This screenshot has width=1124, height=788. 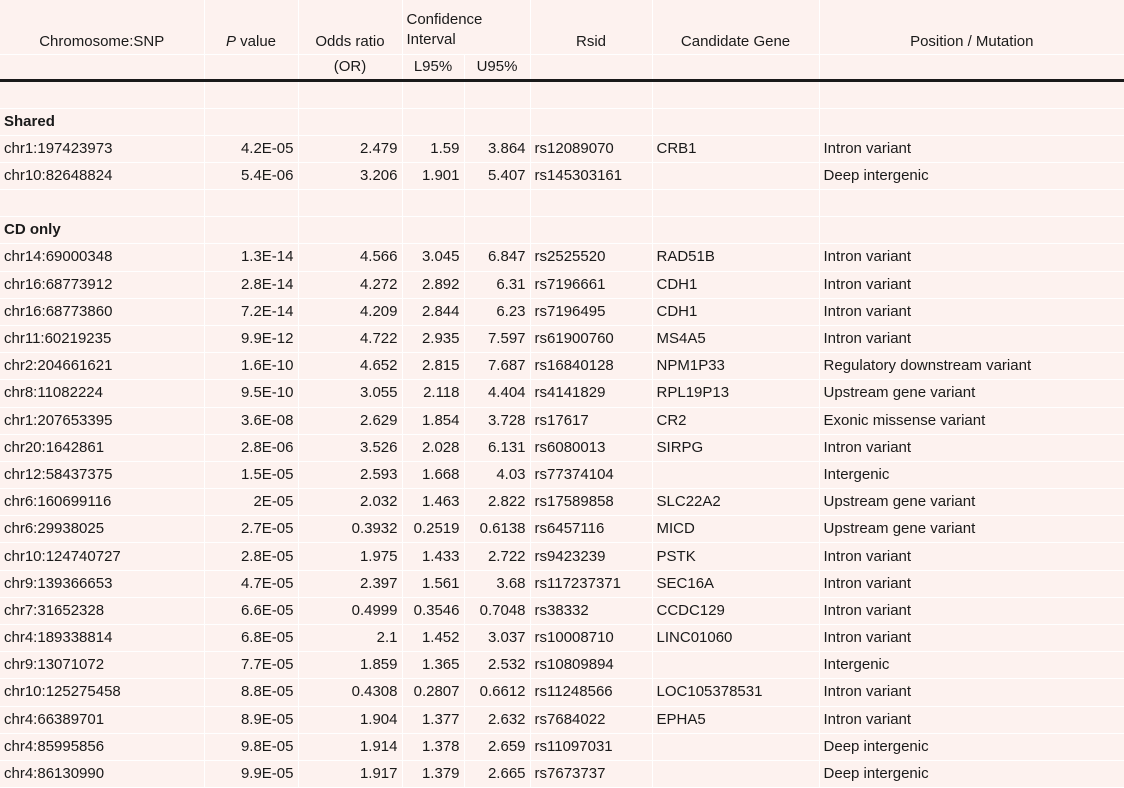 I want to click on cell-p-value: 2.7E-05, so click(x=250, y=529).